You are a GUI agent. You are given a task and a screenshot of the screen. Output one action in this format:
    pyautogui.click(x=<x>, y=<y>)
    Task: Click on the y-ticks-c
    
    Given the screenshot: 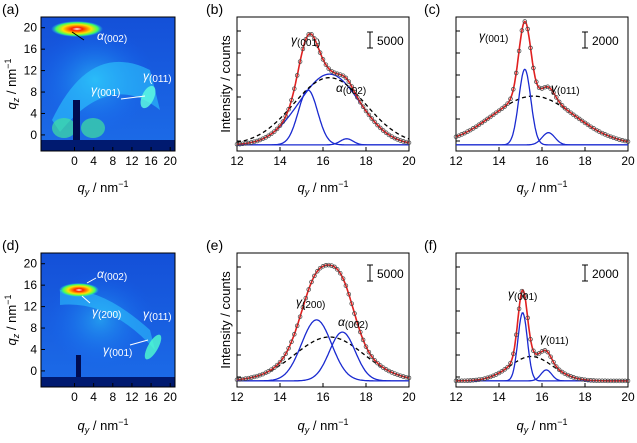 What is the action you would take?
    pyautogui.click(x=458, y=86)
    